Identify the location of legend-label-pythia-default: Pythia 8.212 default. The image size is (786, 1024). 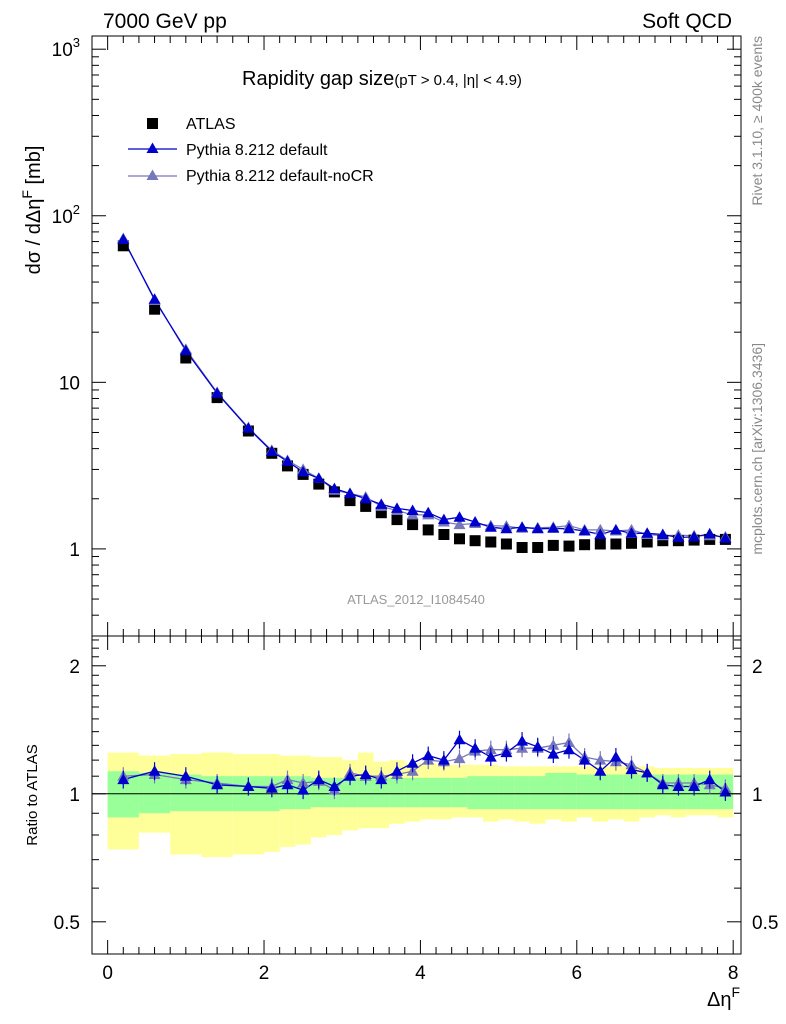
(257, 150).